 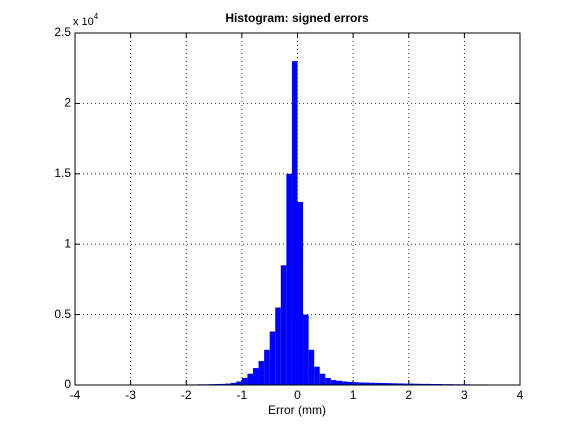 I want to click on x-tick-label: 2, so click(x=408, y=395).